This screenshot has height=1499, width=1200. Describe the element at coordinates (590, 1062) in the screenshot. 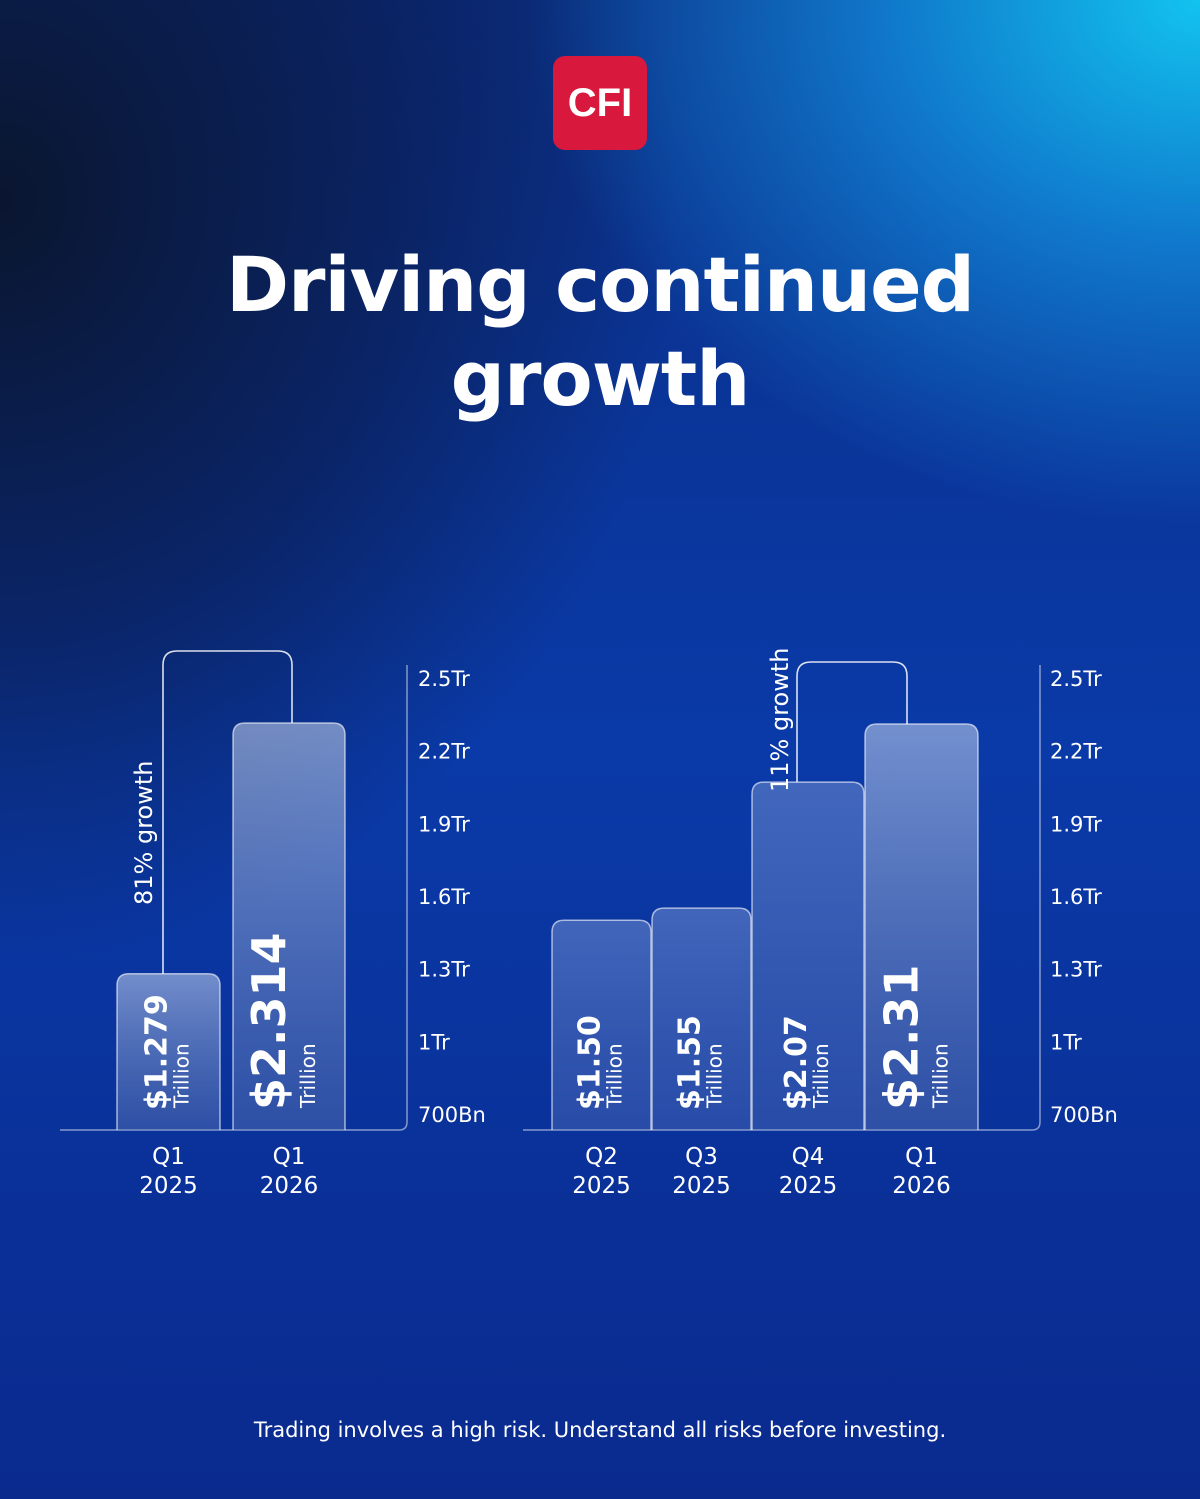

I see `bar-value-label: $1.50` at that location.